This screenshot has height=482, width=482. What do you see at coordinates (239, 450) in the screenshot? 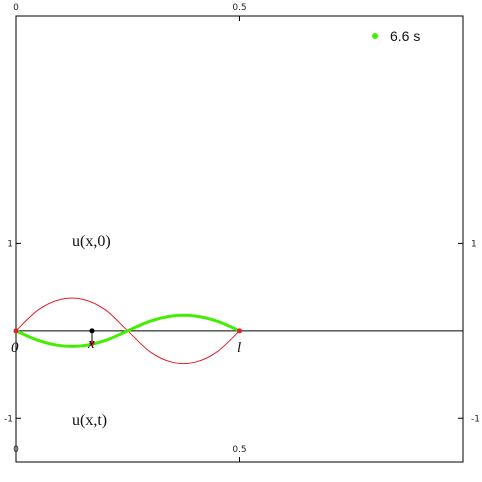
I see `x-tick-label-bottom: 0.5` at bounding box center [239, 450].